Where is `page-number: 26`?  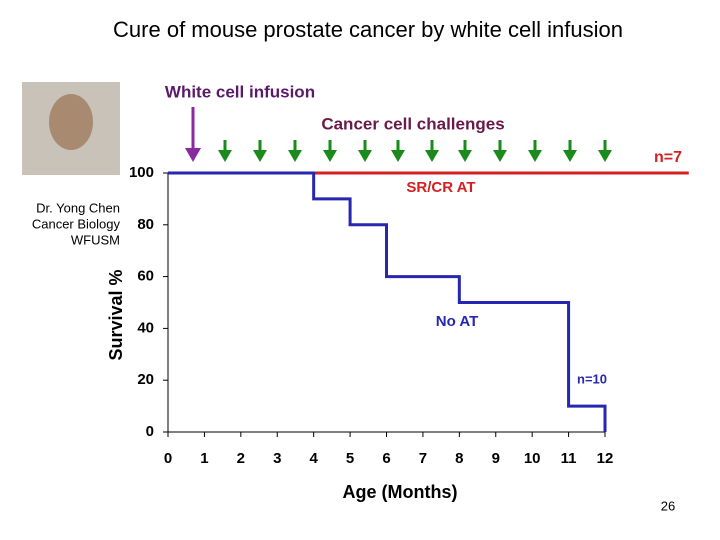 page-number: 26 is located at coordinates (668, 505).